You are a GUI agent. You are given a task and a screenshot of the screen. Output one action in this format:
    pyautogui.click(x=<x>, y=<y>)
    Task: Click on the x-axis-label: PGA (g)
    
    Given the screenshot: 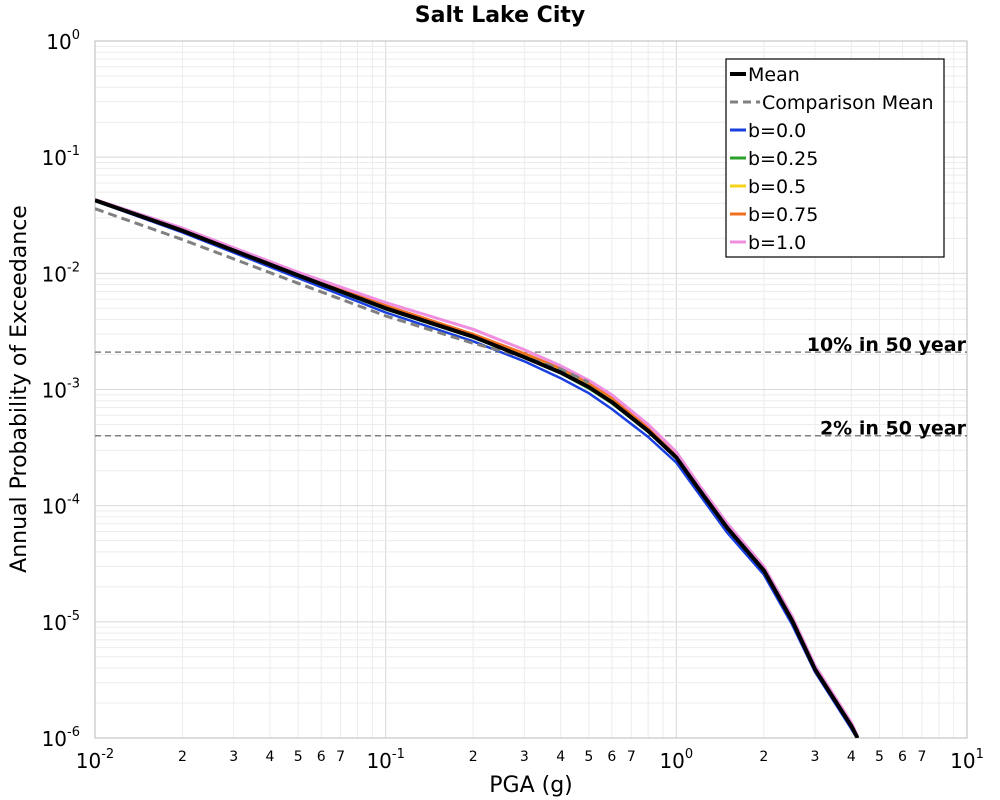 What is the action you would take?
    pyautogui.click(x=531, y=785)
    